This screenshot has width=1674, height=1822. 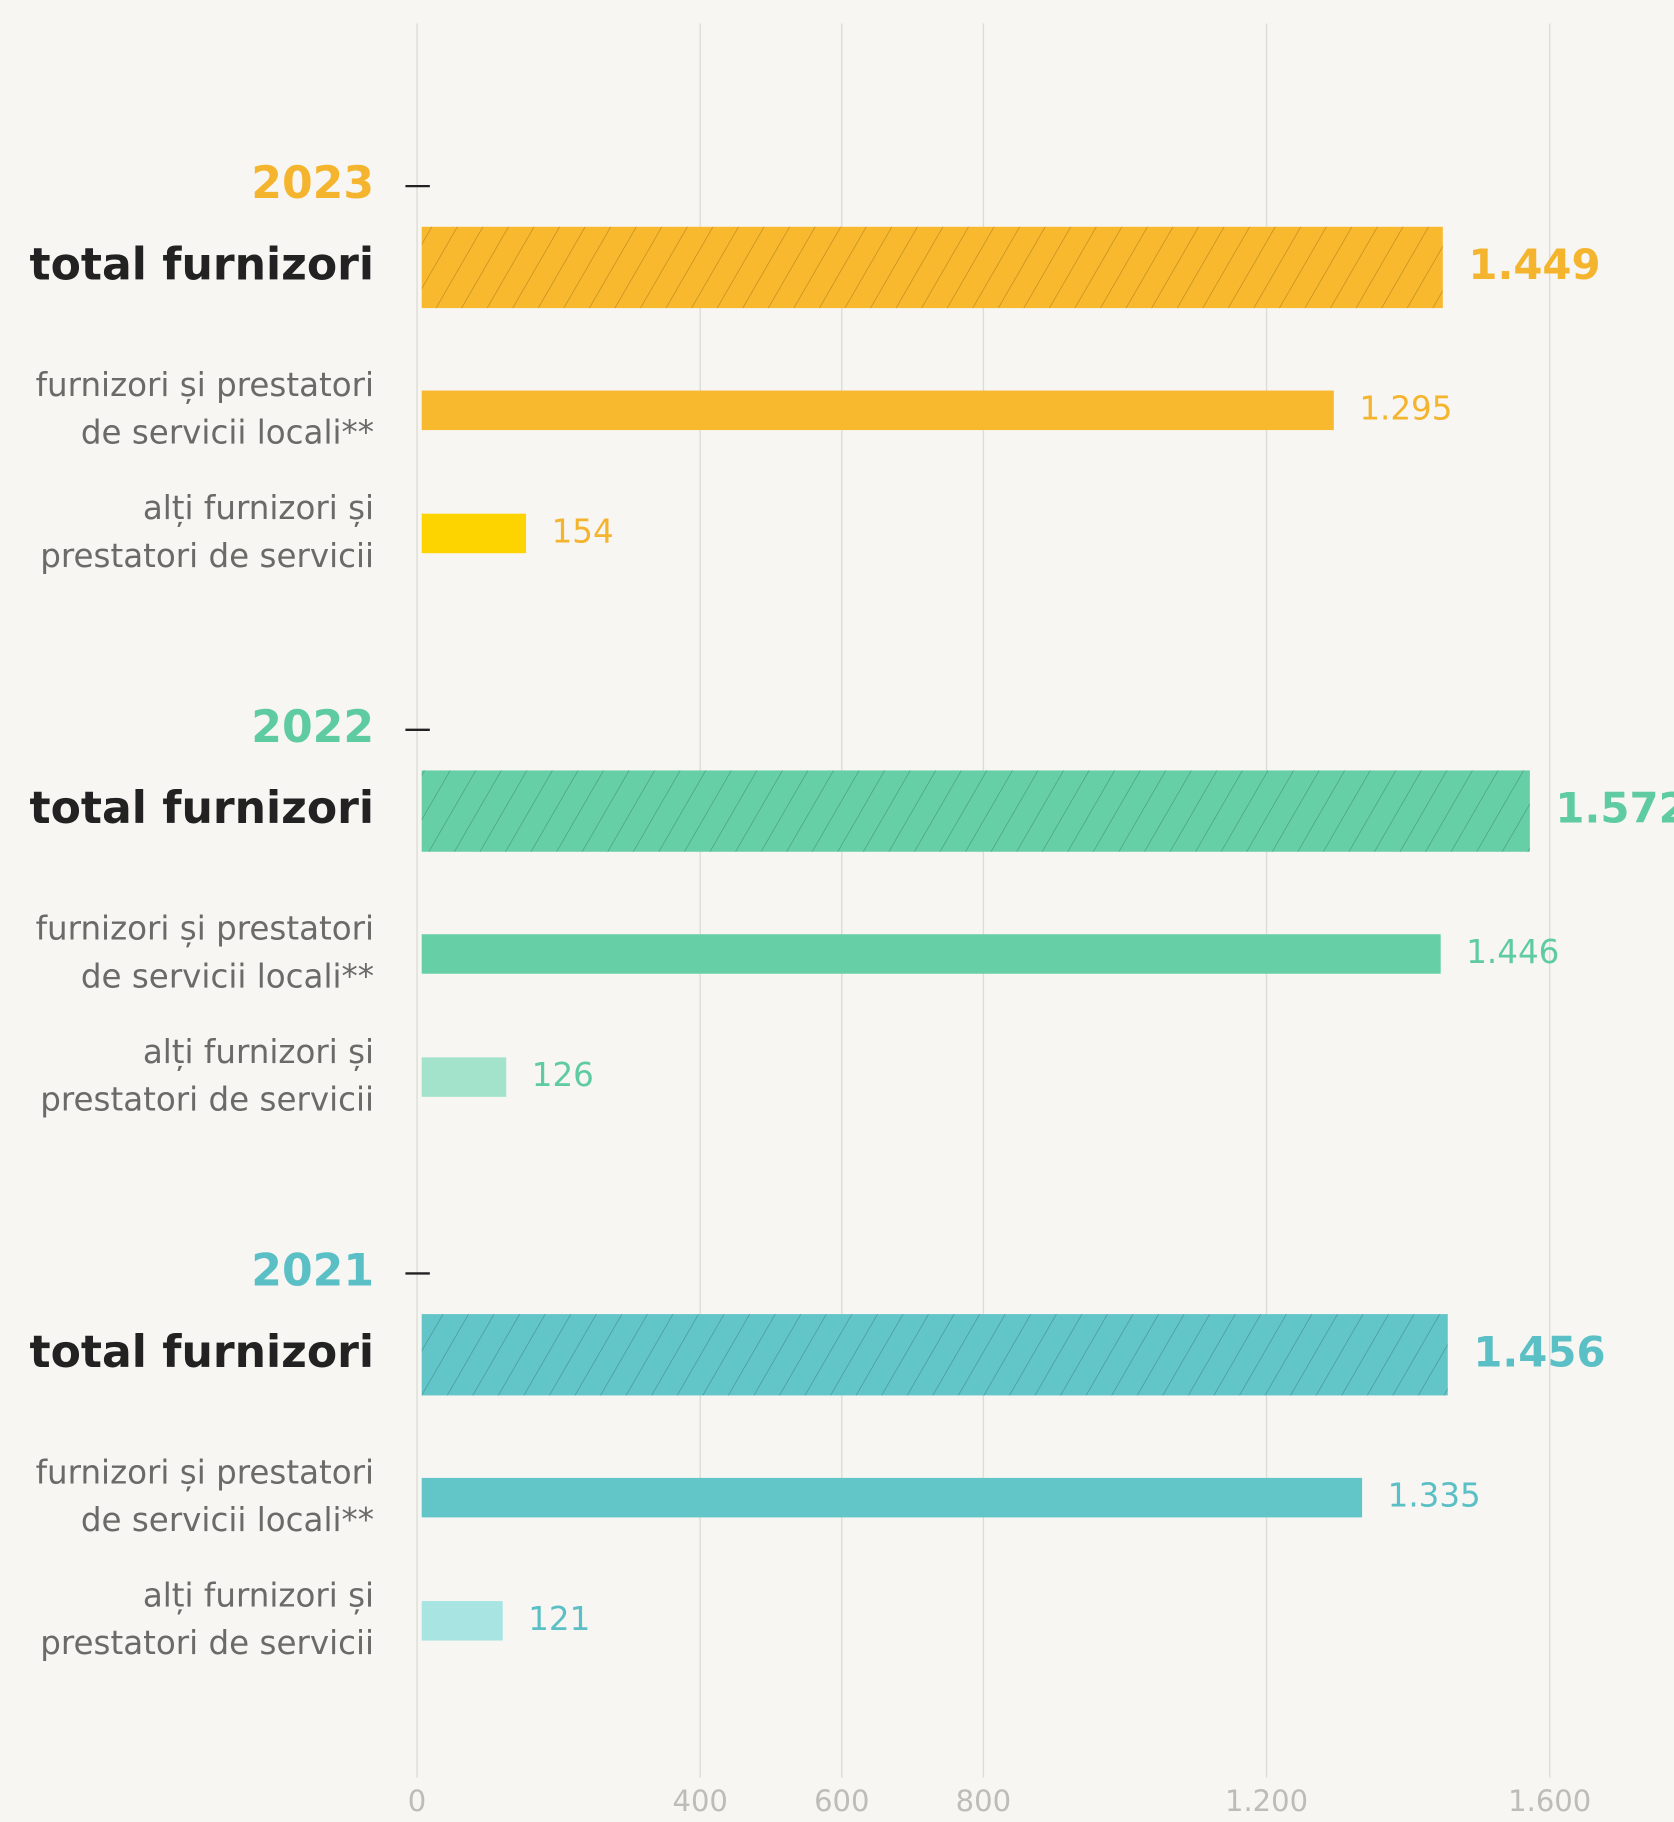 I want to click on value-label: 1.572, so click(x=1614, y=808).